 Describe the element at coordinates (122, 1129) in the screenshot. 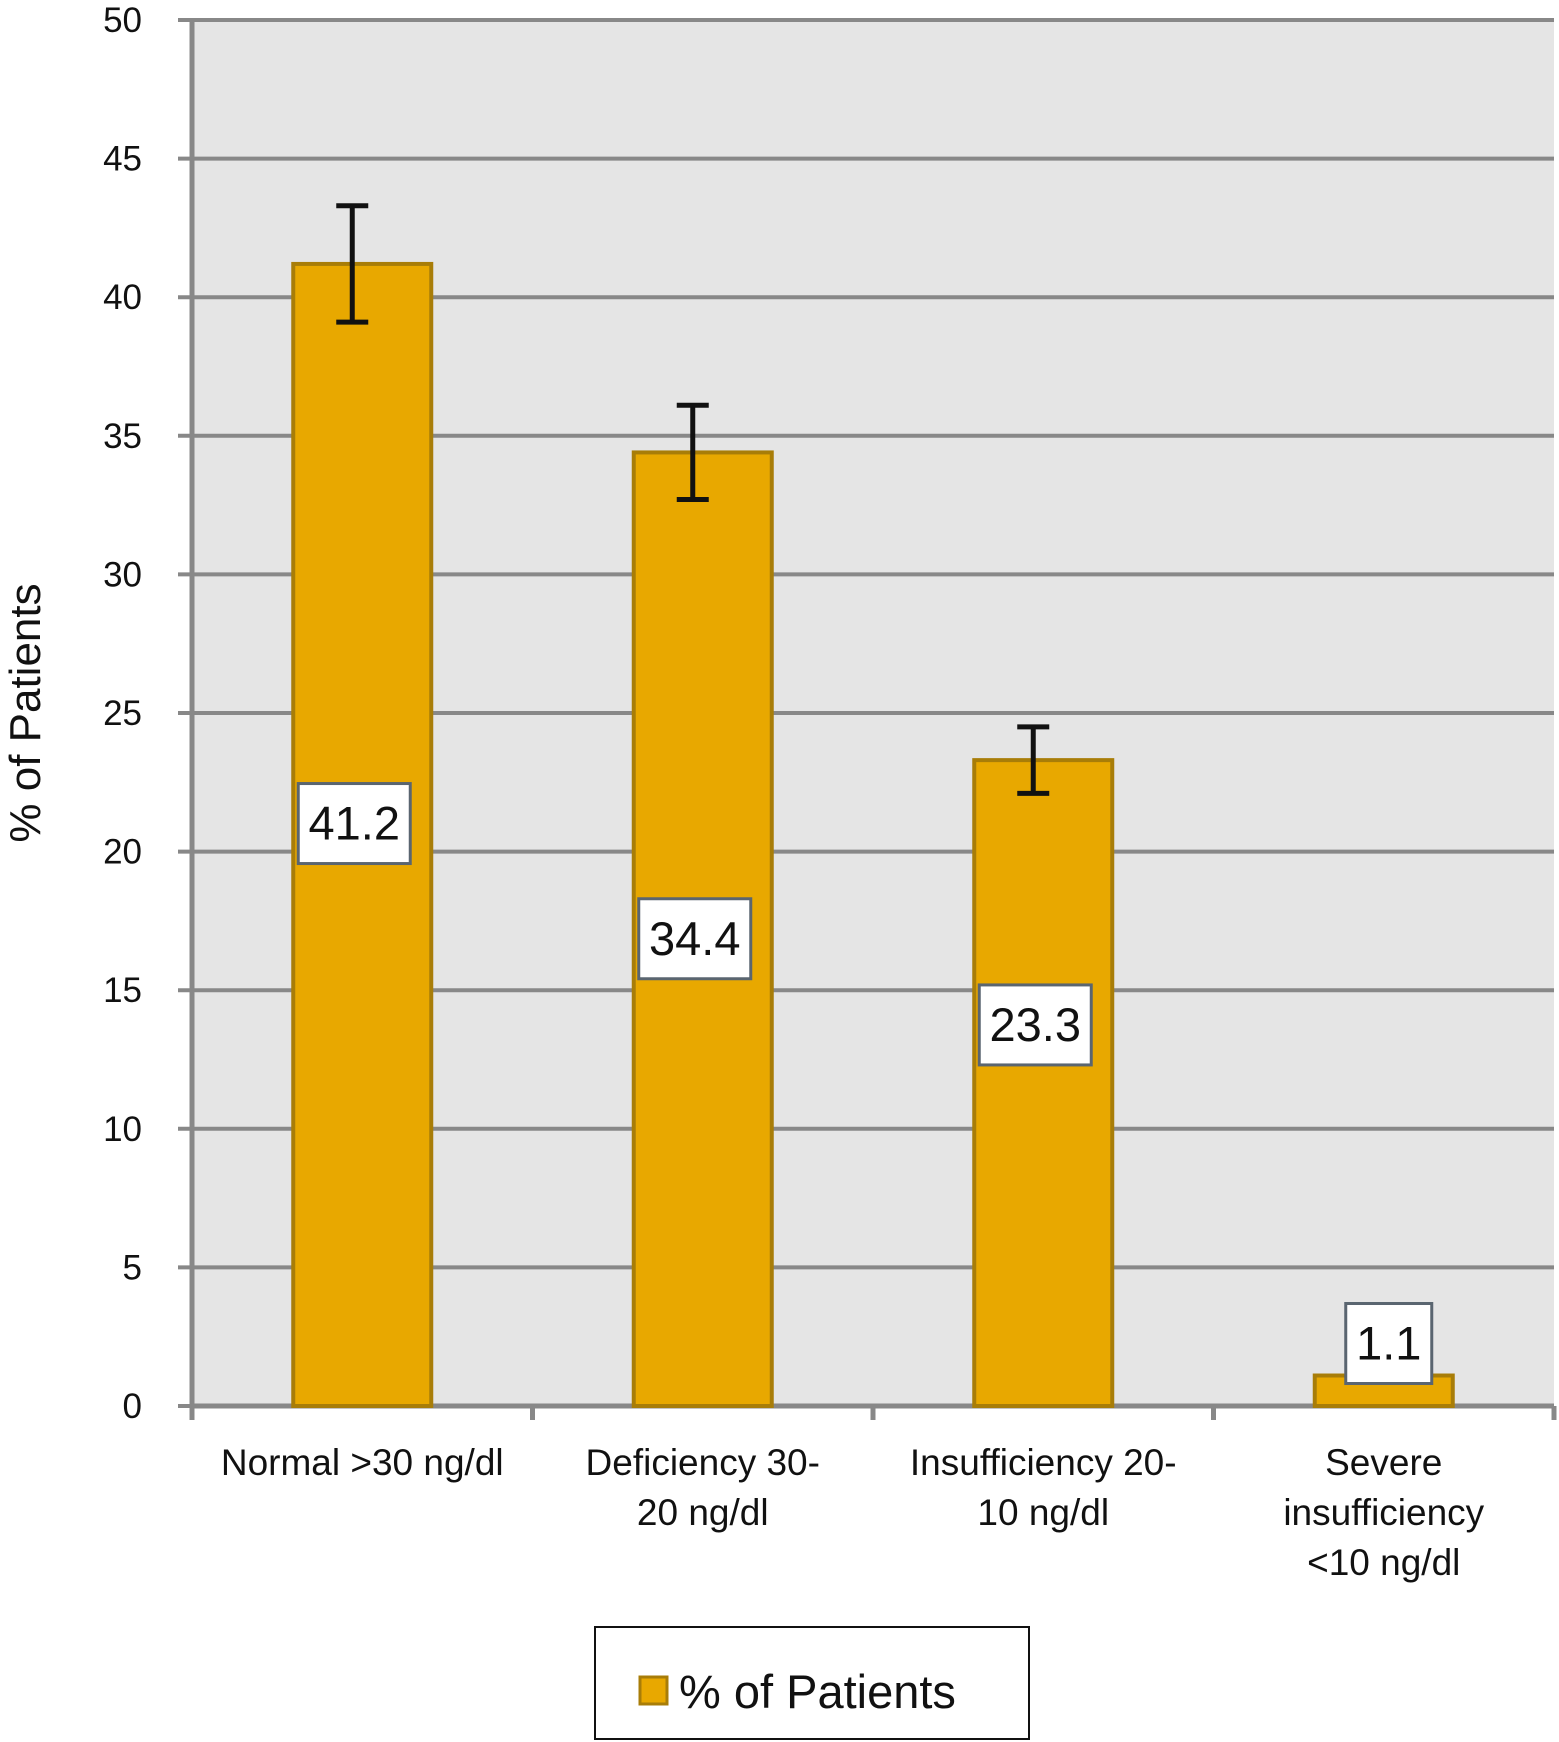

I see `y-tick-label: 10` at that location.